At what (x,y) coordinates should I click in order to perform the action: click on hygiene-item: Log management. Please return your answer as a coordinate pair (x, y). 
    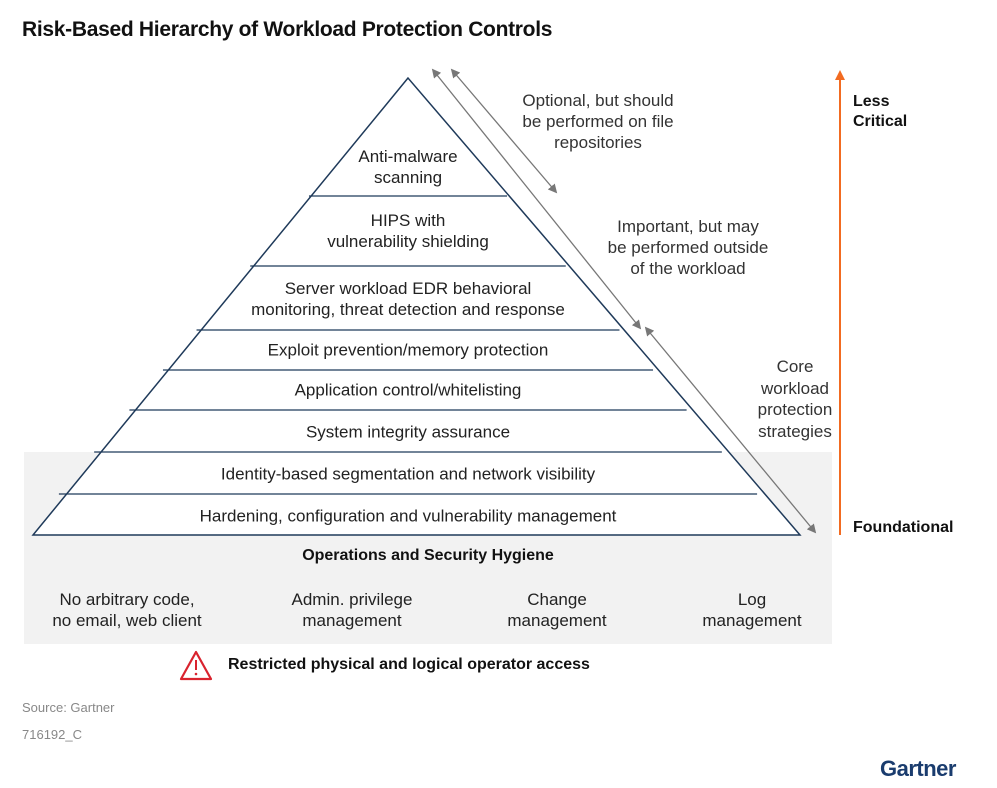
    Looking at the image, I should click on (752, 610).